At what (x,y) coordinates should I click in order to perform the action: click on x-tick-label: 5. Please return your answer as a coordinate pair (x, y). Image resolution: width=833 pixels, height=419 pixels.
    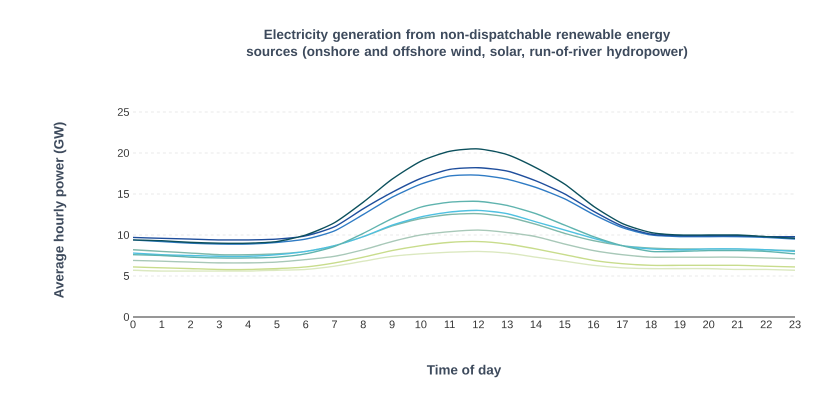
    Looking at the image, I should click on (277, 324).